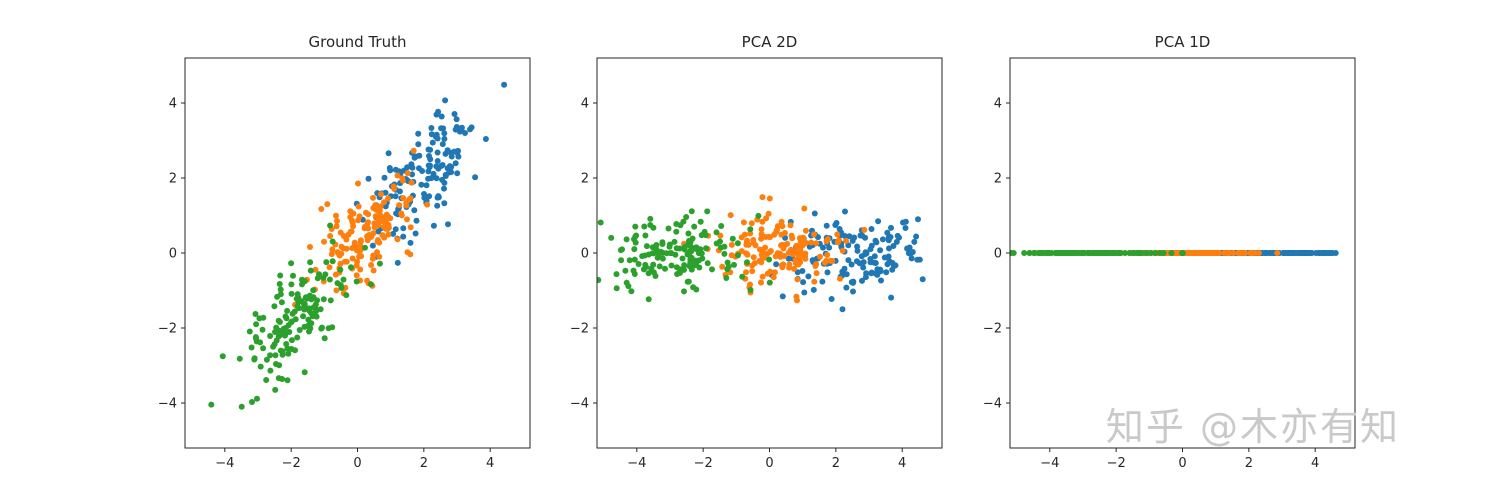 Image resolution: width=1500 pixels, height=500 pixels. Describe the element at coordinates (1252, 427) in the screenshot. I see `watermark-text: 知乎 @木亦有知` at that location.